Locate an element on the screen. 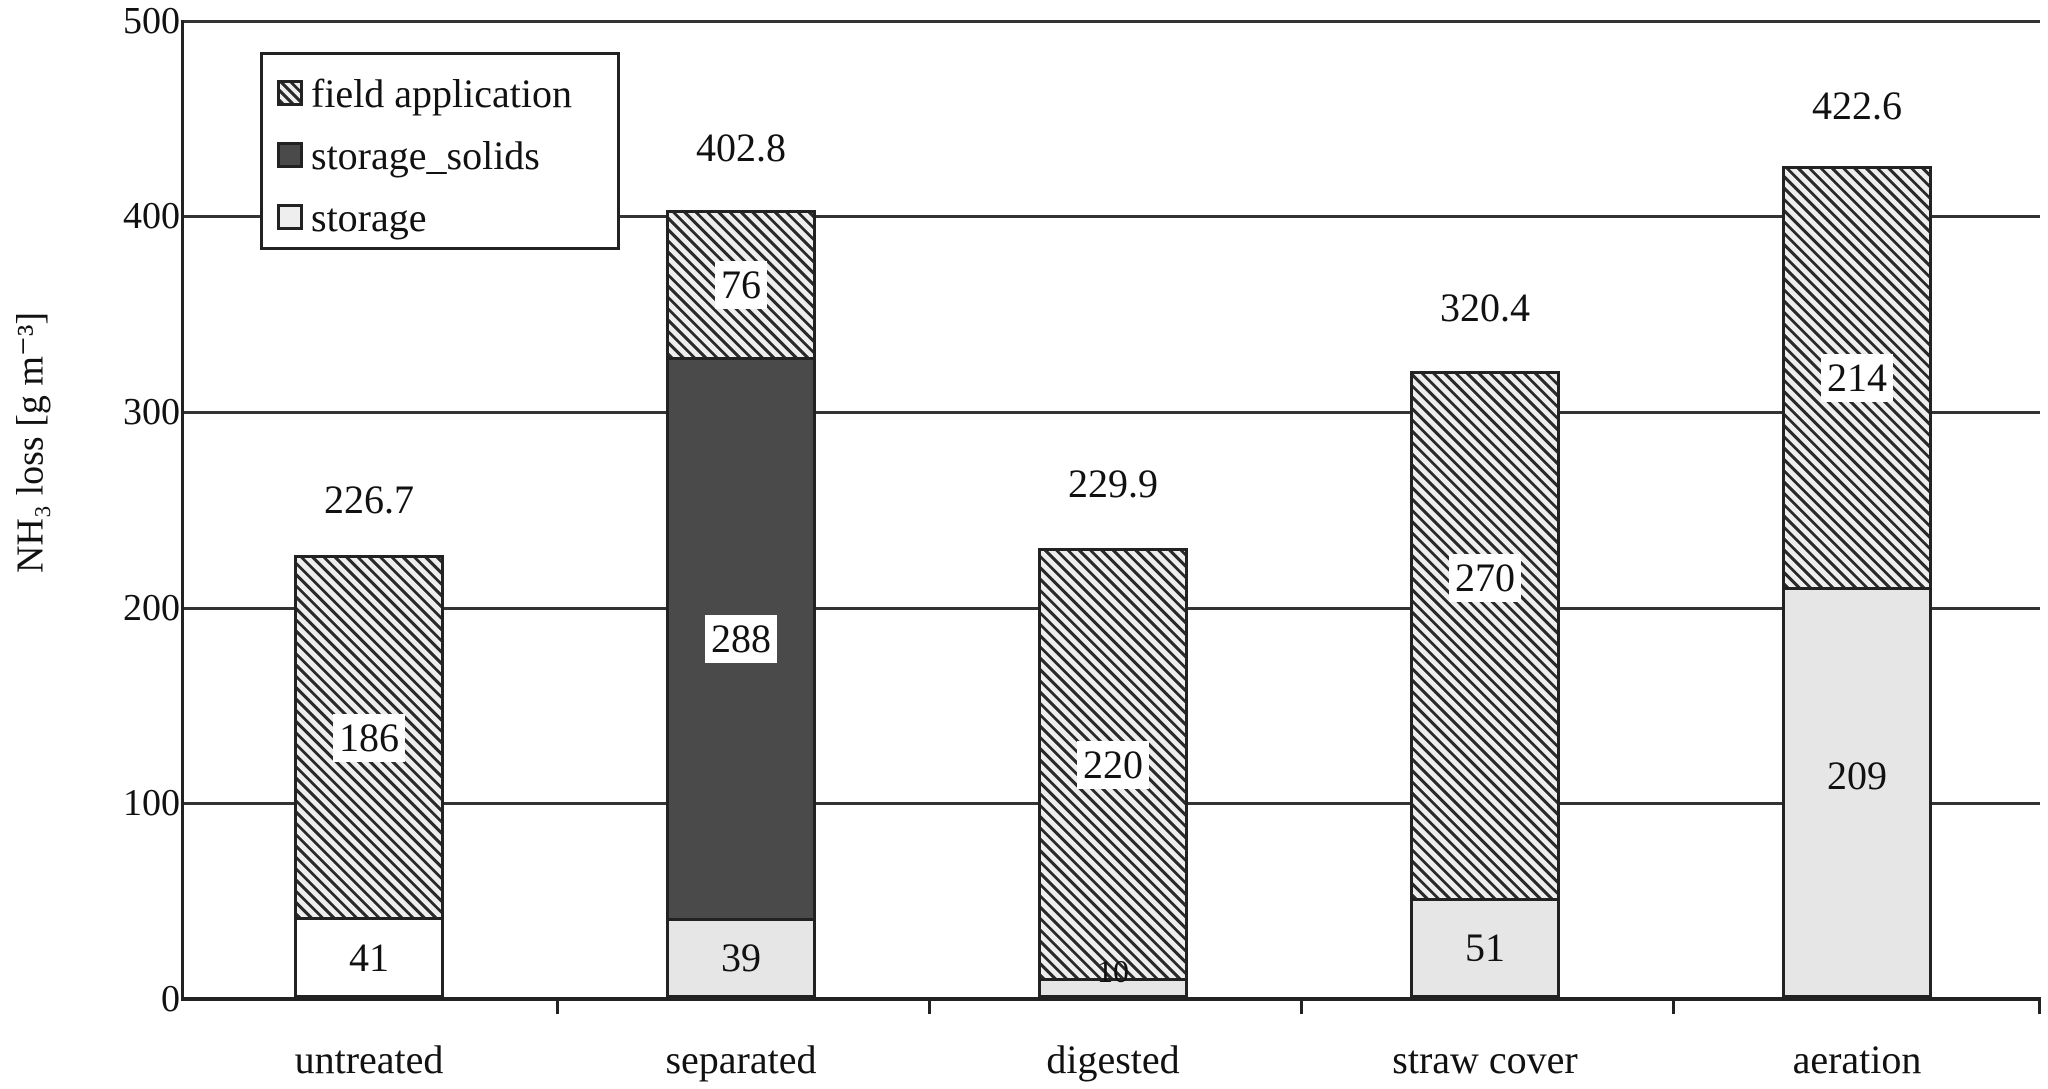 This screenshot has height=1089, width=2048. bar-untreated: 186 41 is located at coordinates (369, 776).